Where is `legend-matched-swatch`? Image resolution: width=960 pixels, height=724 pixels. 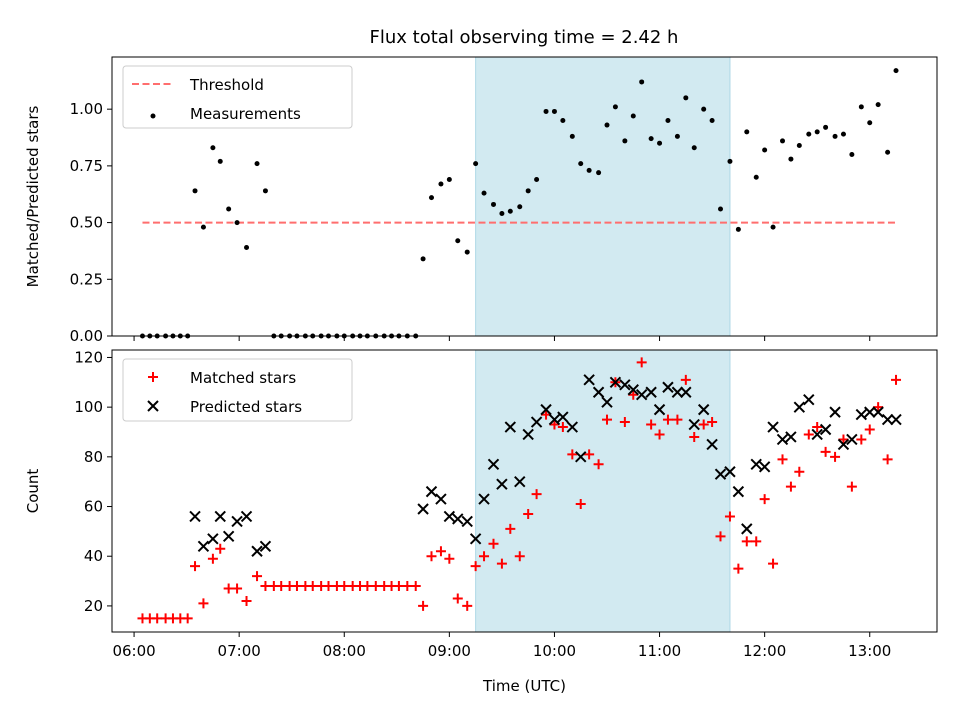
legend-matched-swatch is located at coordinates (153, 377).